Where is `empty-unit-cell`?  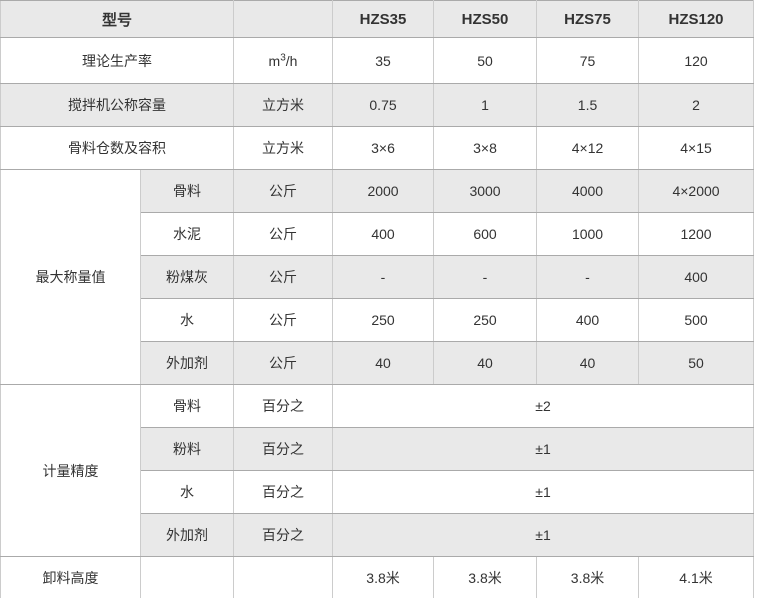
empty-unit-cell is located at coordinates (283, 577).